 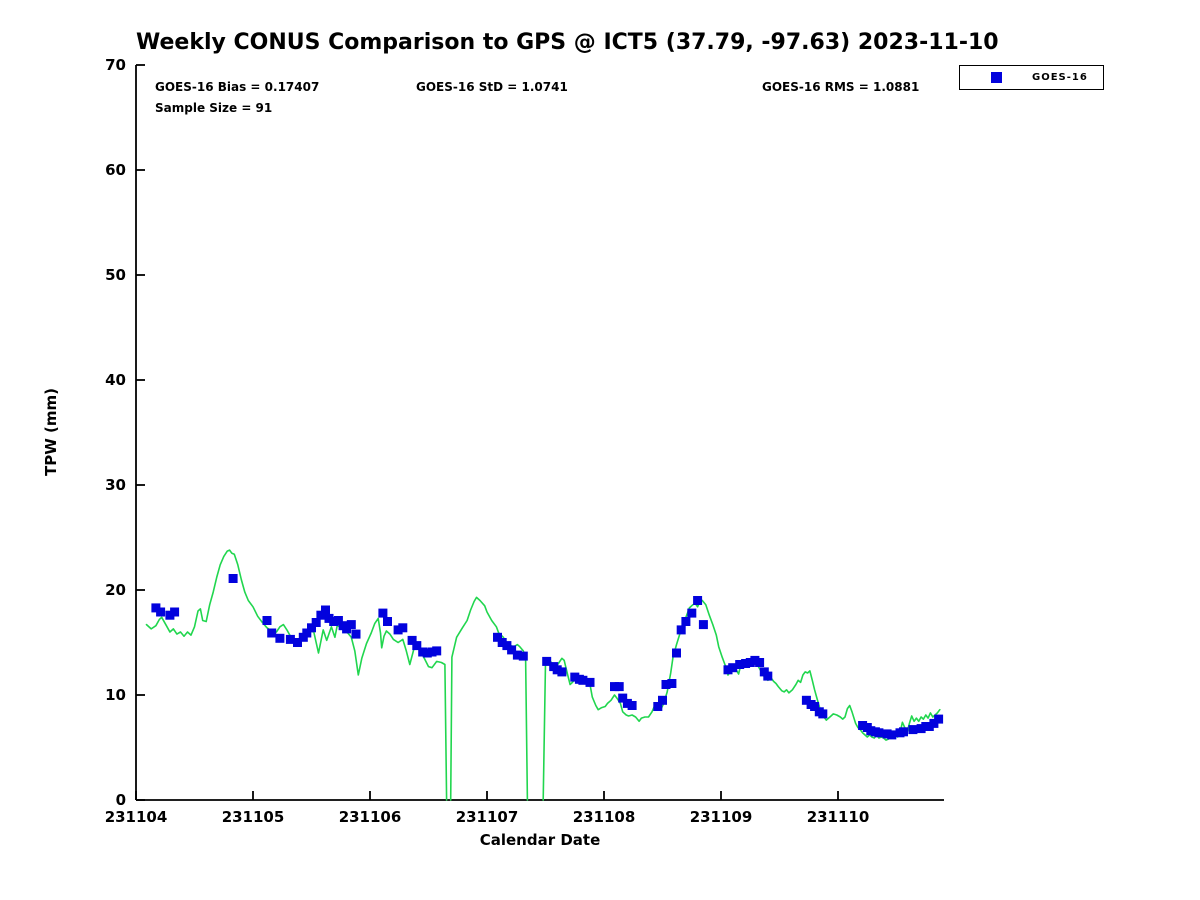 What do you see at coordinates (604, 817) in the screenshot?
I see `x-tick-label: 231108` at bounding box center [604, 817].